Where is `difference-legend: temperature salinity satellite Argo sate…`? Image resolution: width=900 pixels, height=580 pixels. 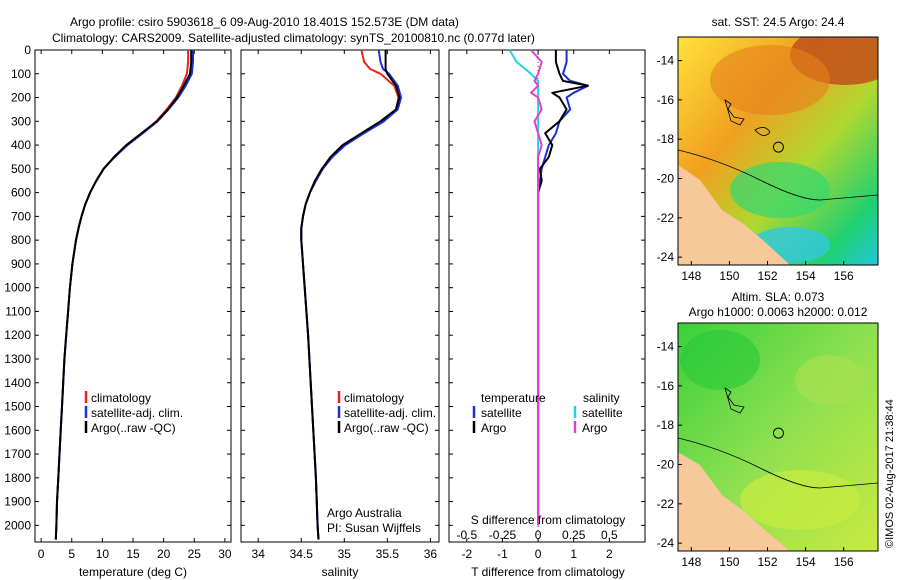
difference-legend: temperature salinity satellite Argo sate… is located at coordinates (547, 413).